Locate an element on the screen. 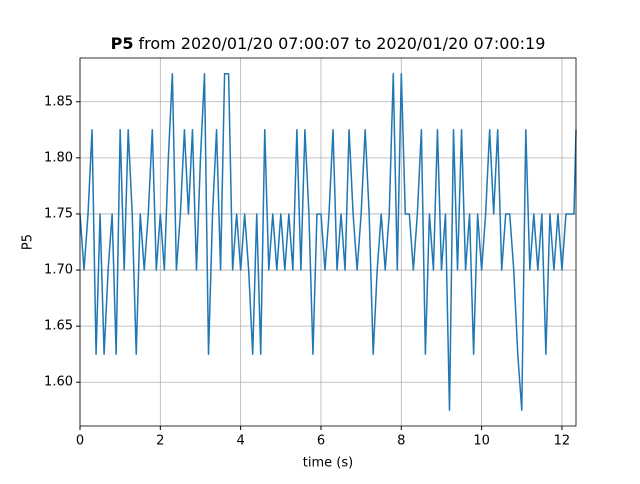  x-tick-label: 12 is located at coordinates (562, 441).